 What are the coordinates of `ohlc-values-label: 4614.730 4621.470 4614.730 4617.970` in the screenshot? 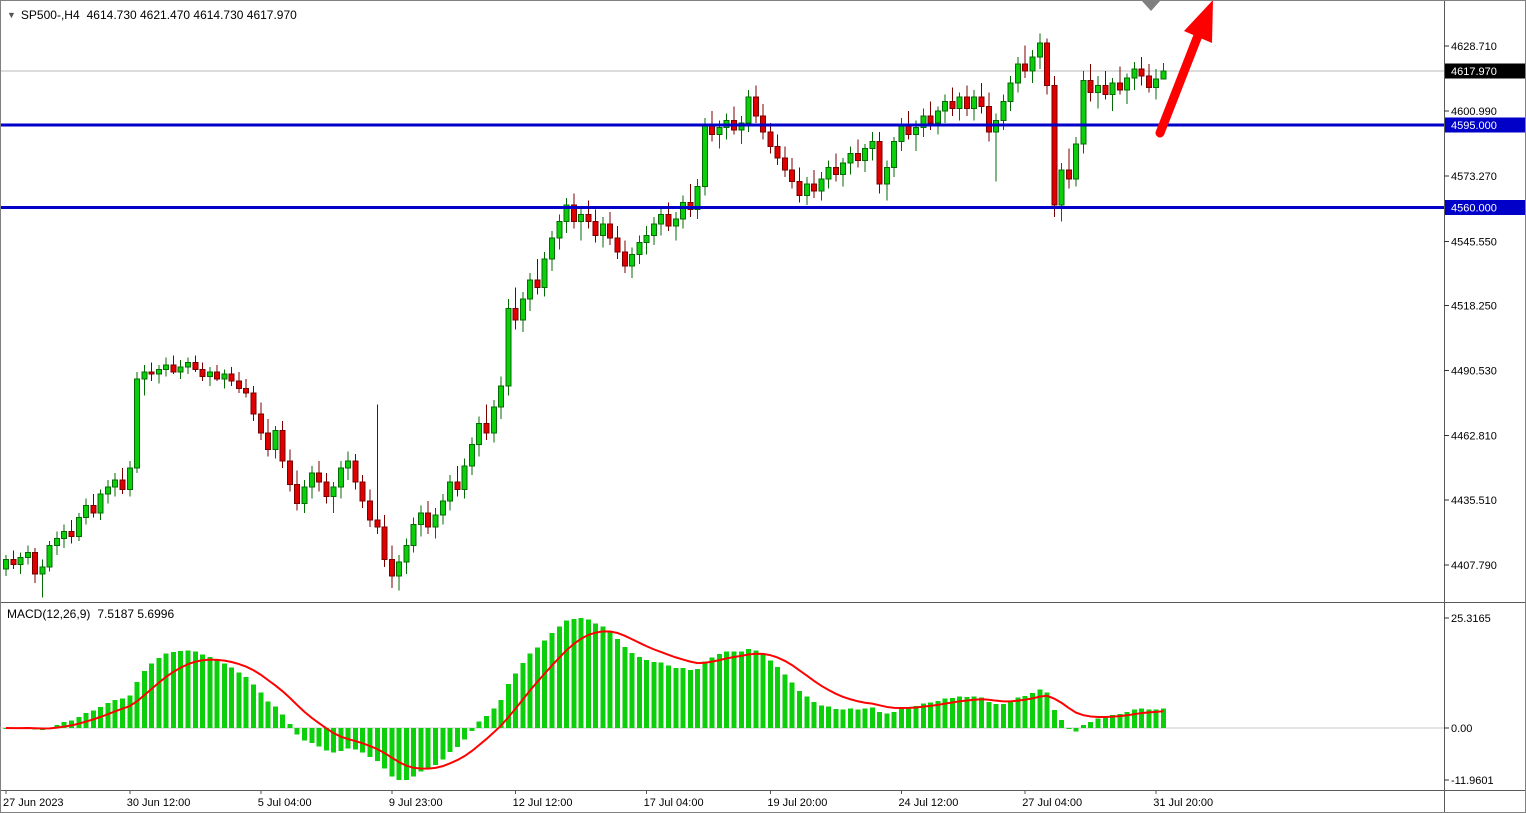 It's located at (191, 15).